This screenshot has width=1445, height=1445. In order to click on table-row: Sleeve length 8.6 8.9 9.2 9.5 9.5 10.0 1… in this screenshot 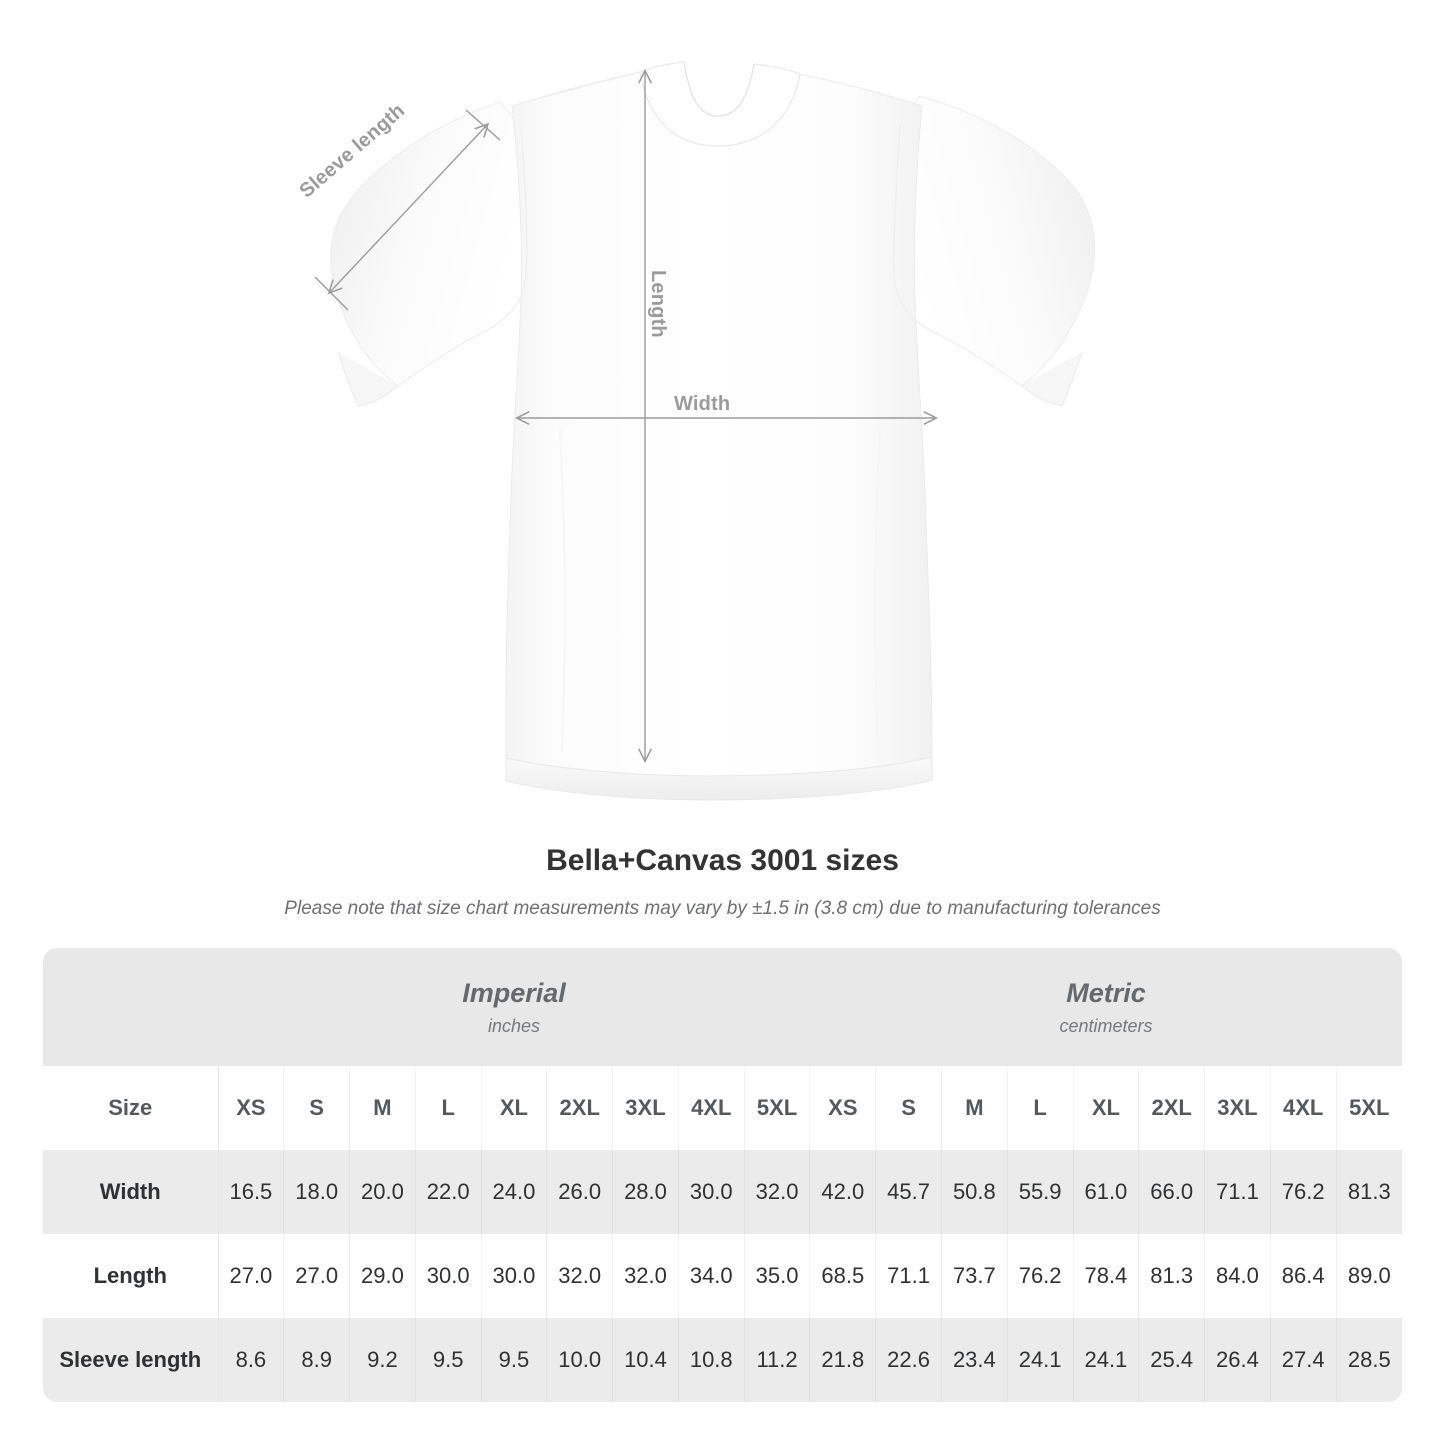, I will do `click(722, 1360)`.